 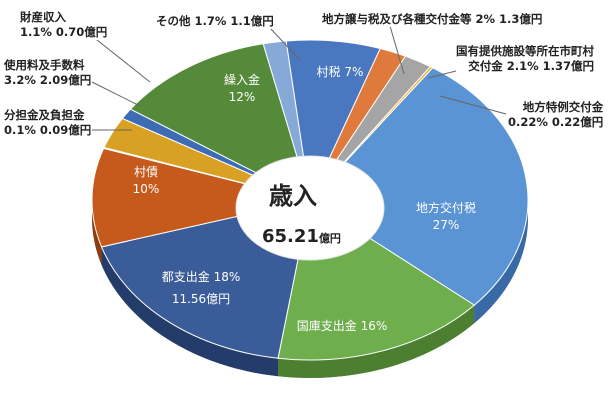 I want to click on label-buntan: 分担金及負担金 0.1% 0.09億円, so click(x=48, y=123).